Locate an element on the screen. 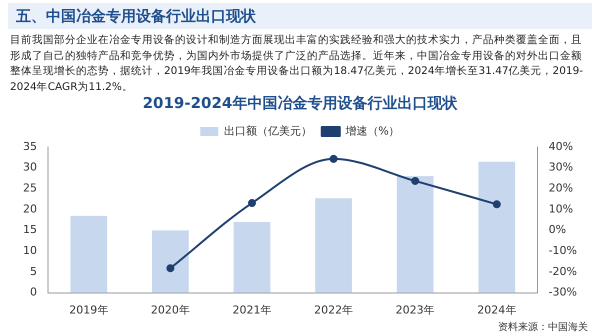 This screenshot has height=333, width=600. legend-label: 增速（%） is located at coordinates (372, 131).